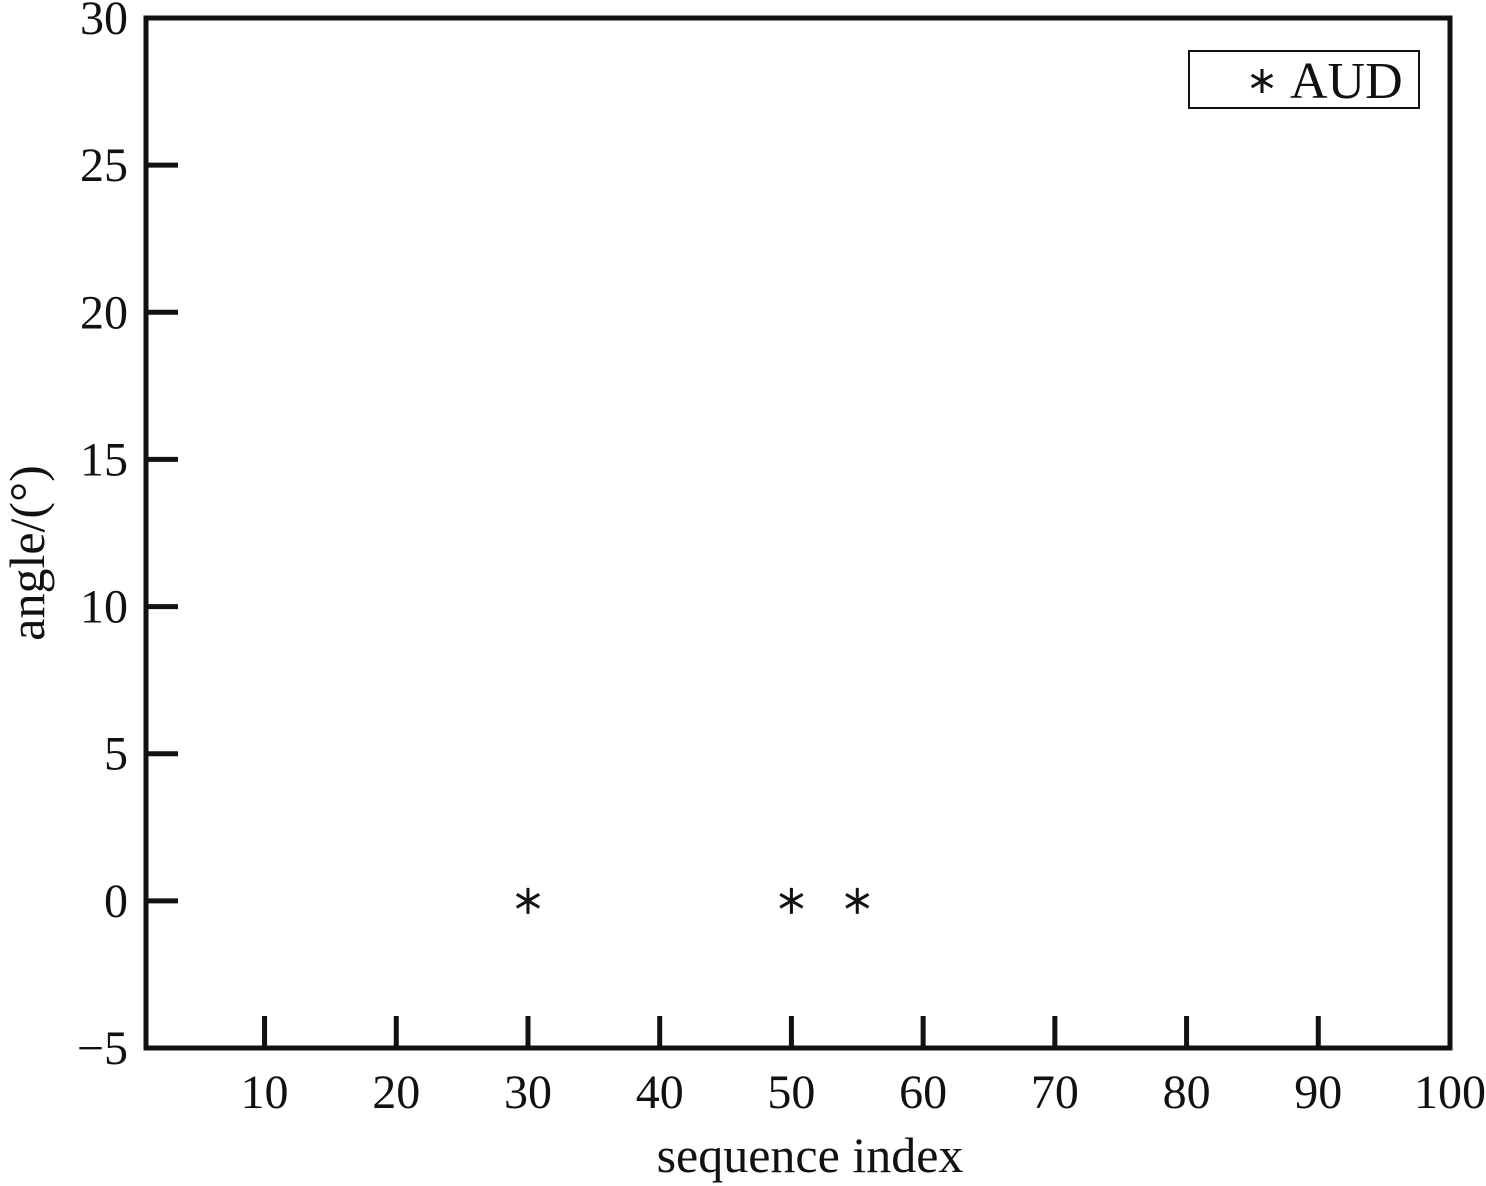  I want to click on y-axis: −5 0 5 10 15 20 25 30, so click(127, 537).